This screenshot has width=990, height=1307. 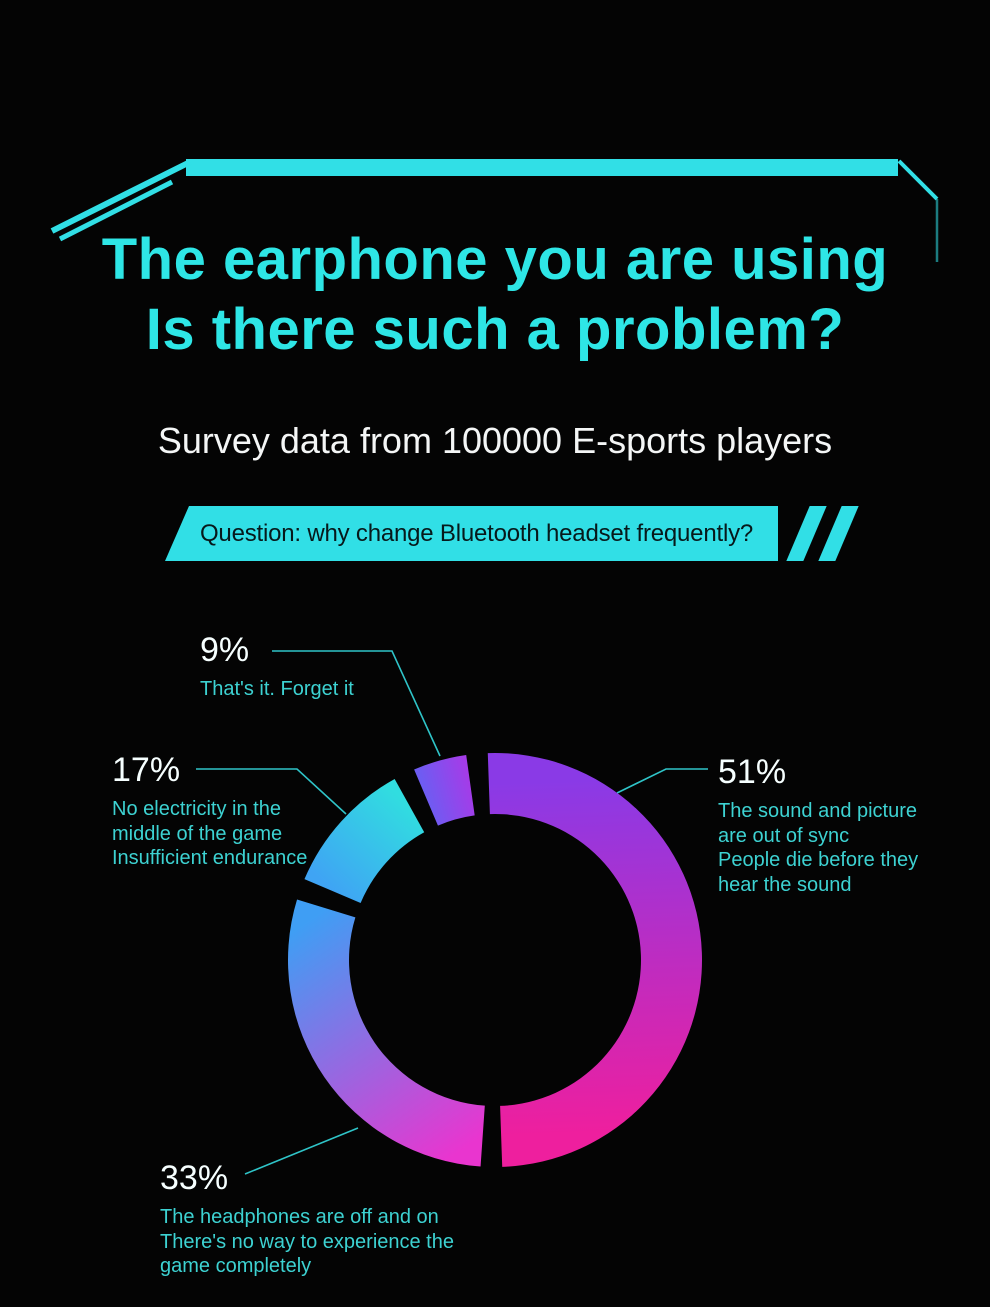 I want to click on percent-label: 33%, so click(x=194, y=1178).